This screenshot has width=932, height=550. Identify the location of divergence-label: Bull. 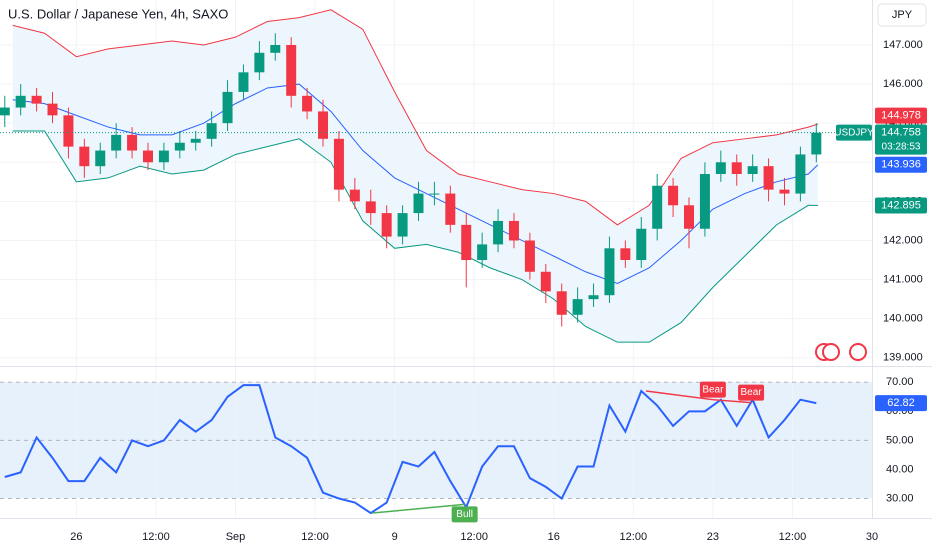
(464, 514).